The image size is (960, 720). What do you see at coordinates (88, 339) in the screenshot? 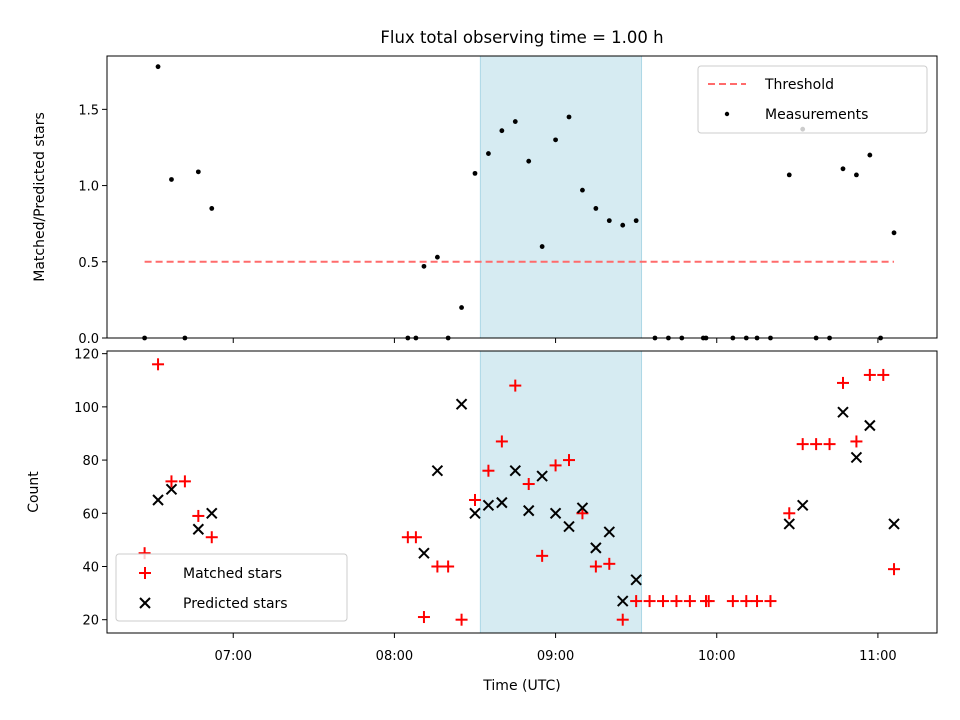
I see `y-tick-label: 0.0` at bounding box center [88, 339].